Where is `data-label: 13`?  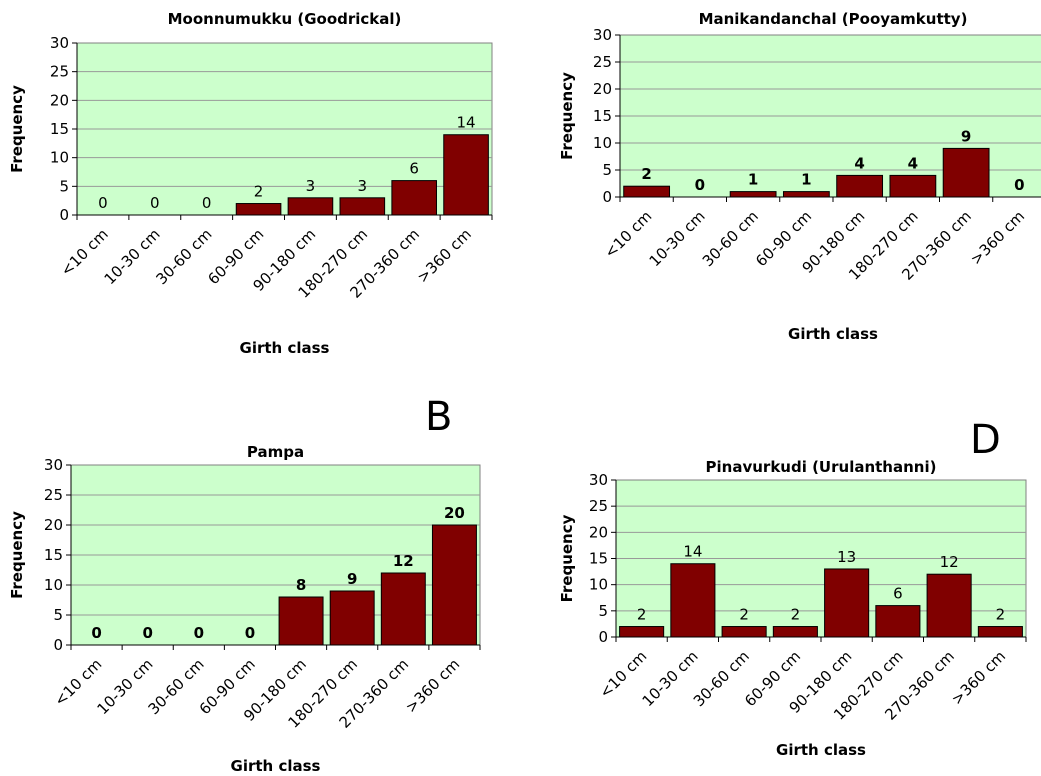
data-label: 13 is located at coordinates (846, 557).